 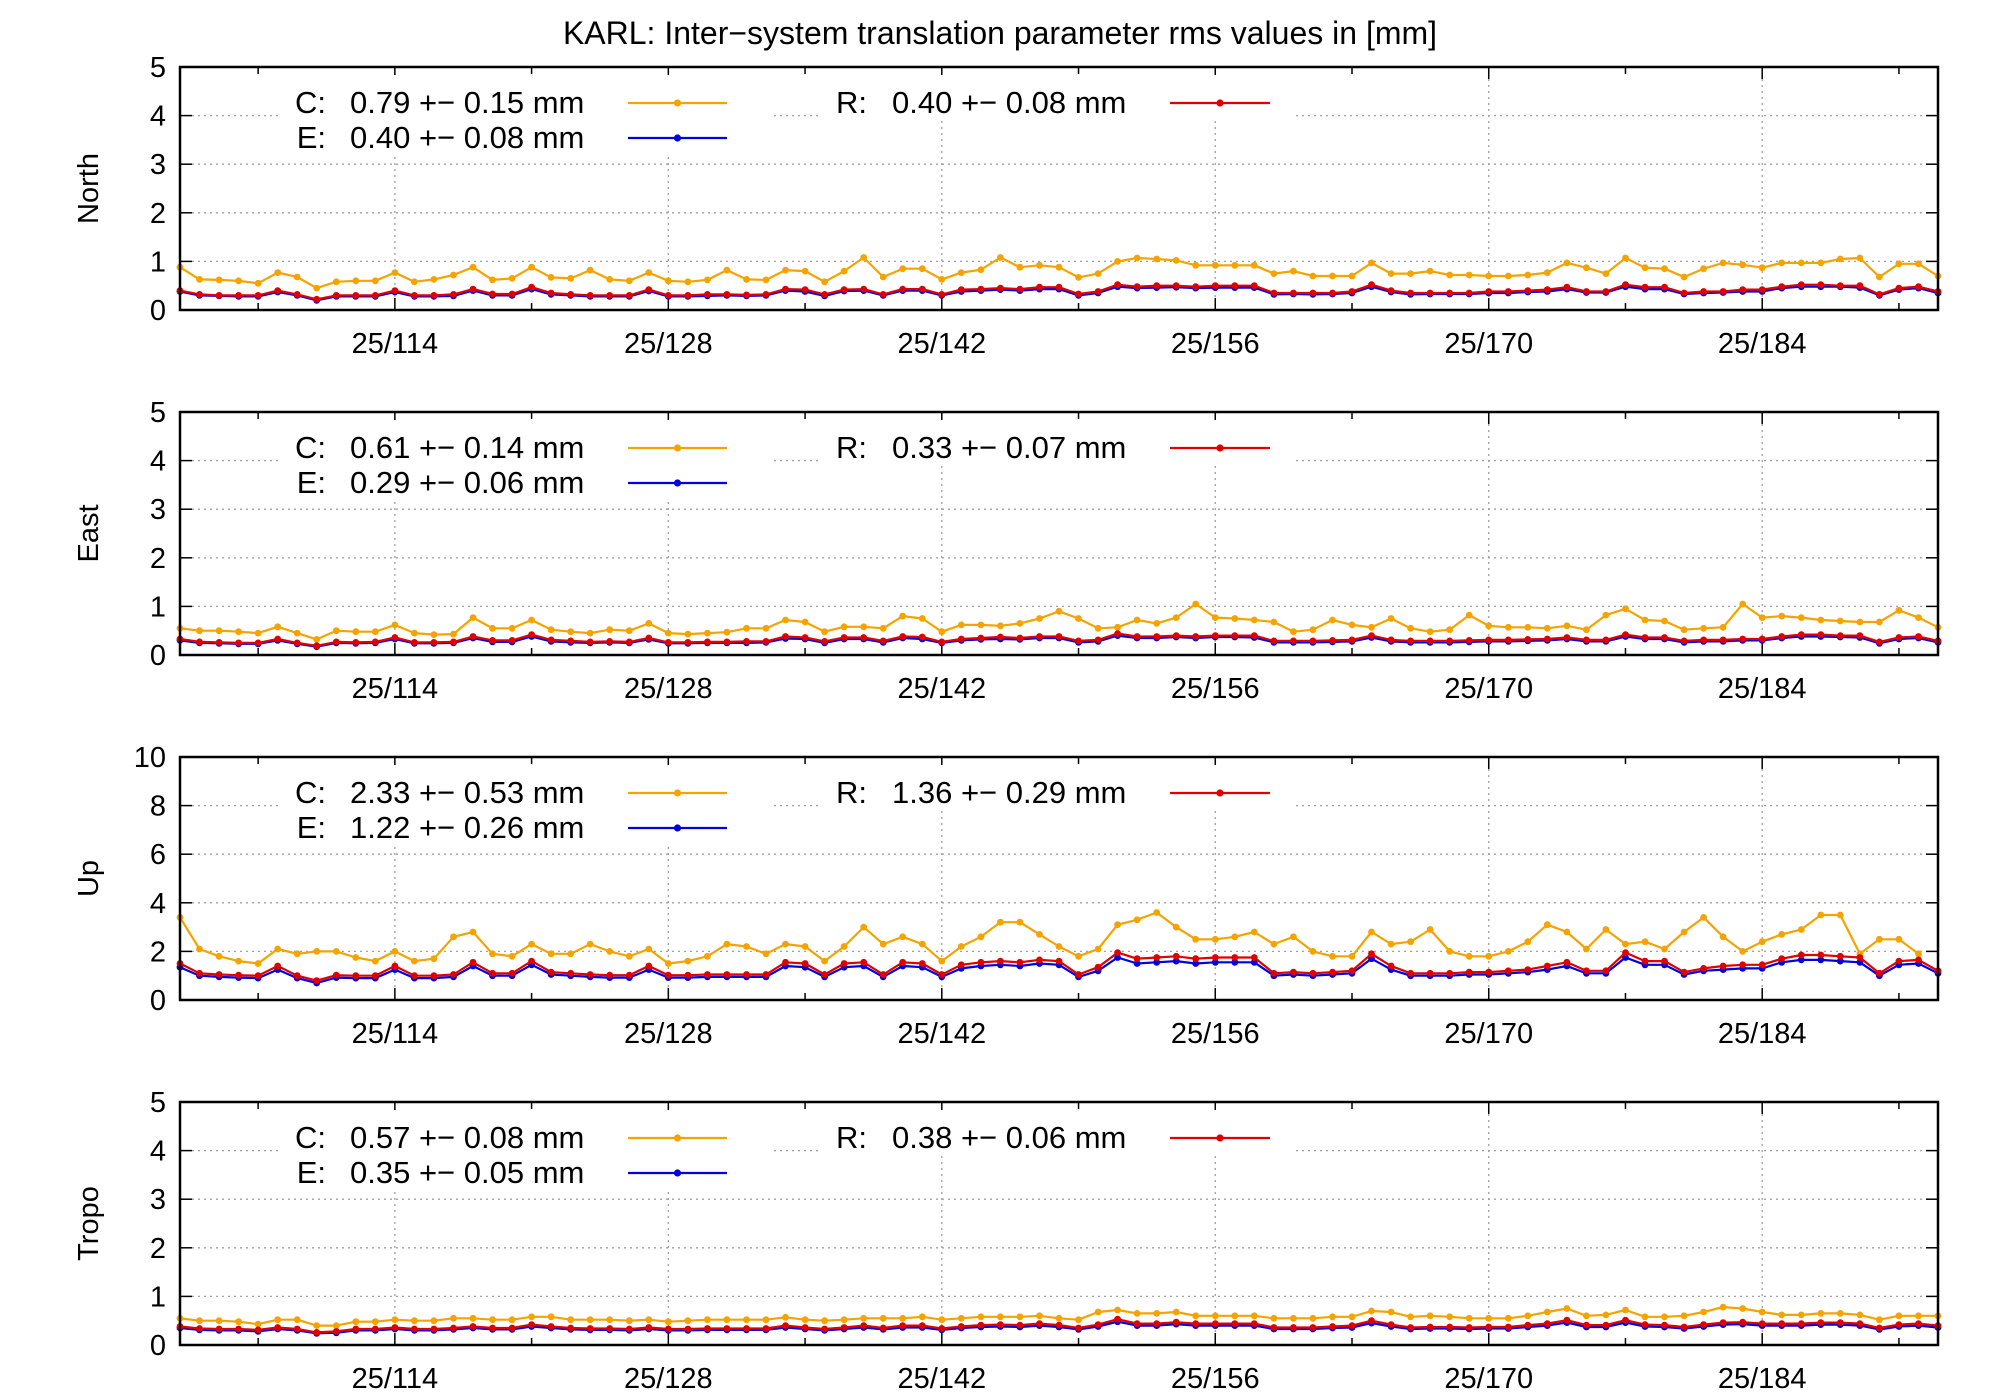 What do you see at coordinates (1488, 344) in the screenshot?
I see `x-tick-label: 25/170` at bounding box center [1488, 344].